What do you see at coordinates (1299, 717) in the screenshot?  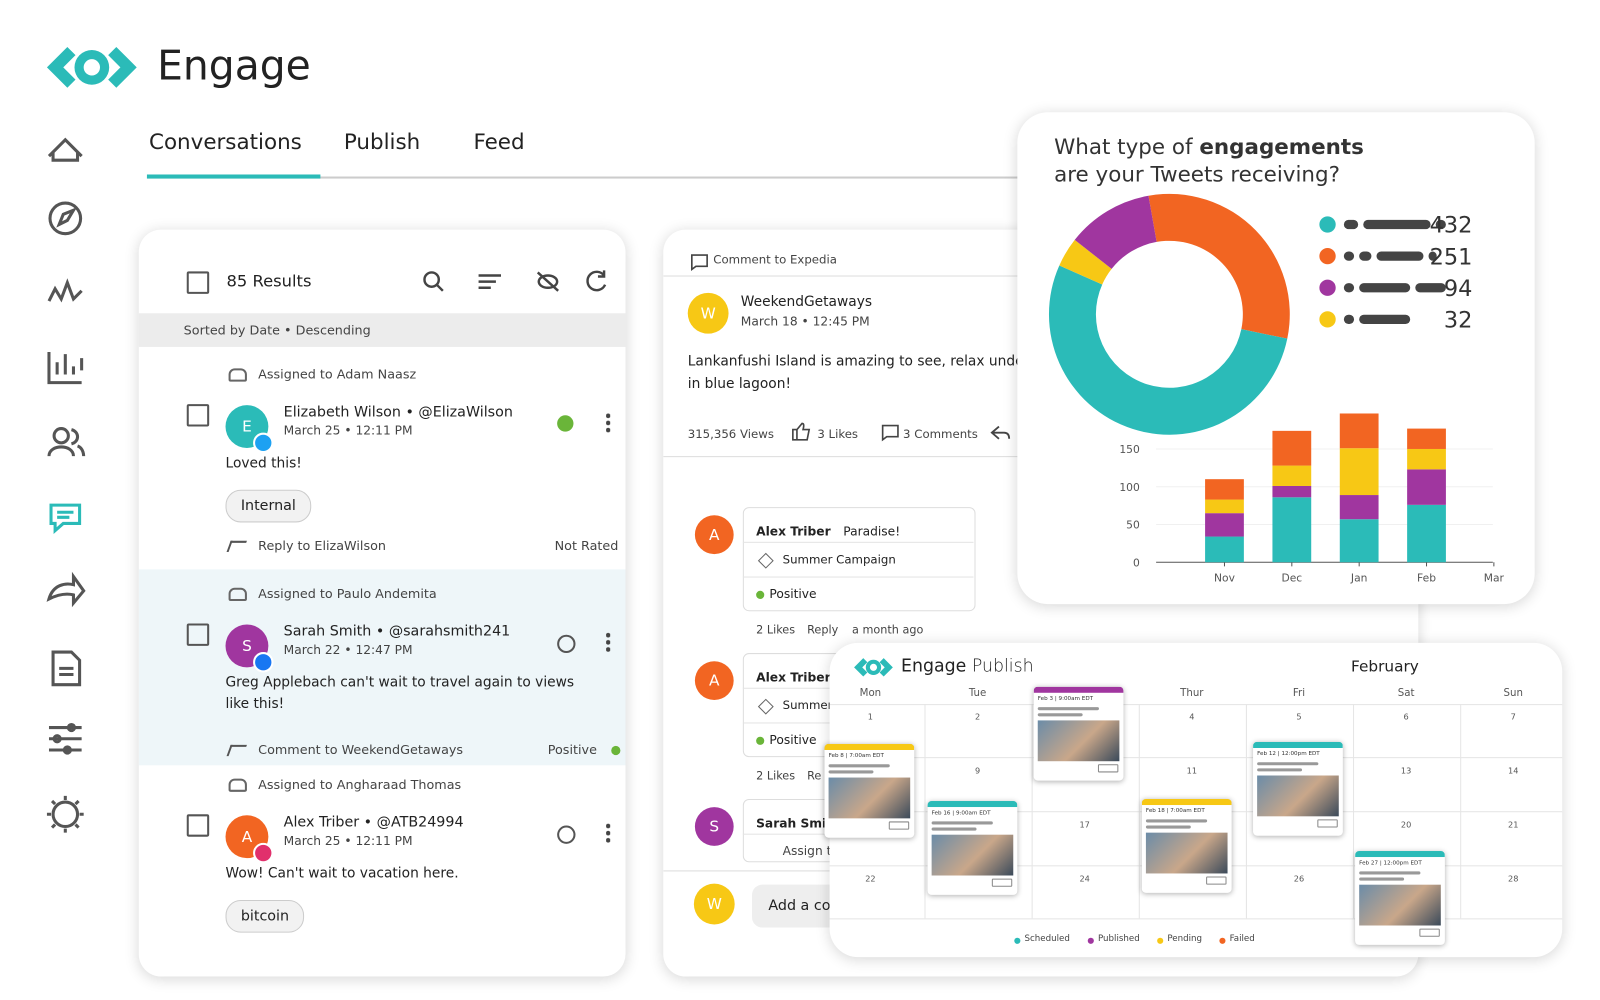 I see `date: 5` at bounding box center [1299, 717].